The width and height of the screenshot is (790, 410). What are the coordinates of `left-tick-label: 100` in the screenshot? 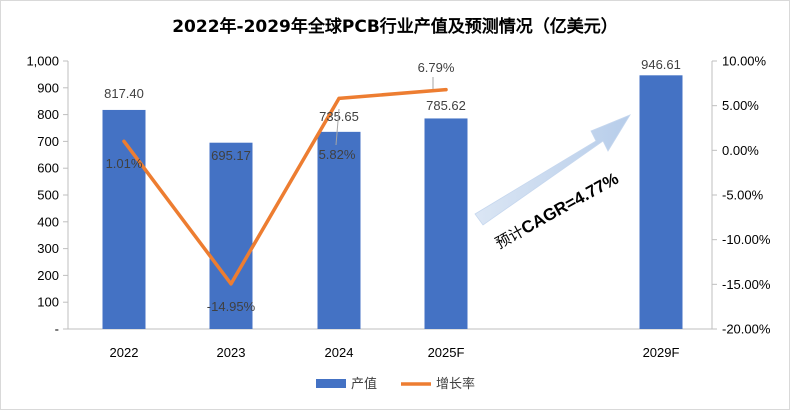 It's located at (48, 302).